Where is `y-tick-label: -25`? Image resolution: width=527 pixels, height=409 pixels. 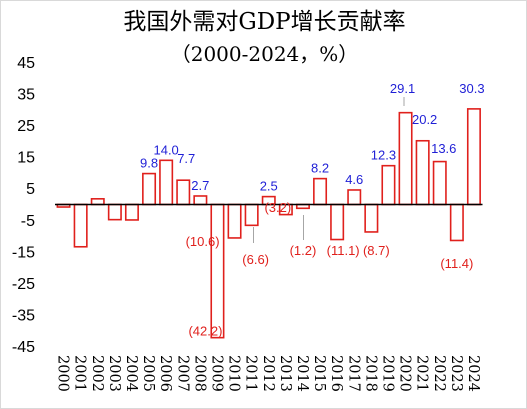
y-tick-label: -25 is located at coordinates (23, 284).